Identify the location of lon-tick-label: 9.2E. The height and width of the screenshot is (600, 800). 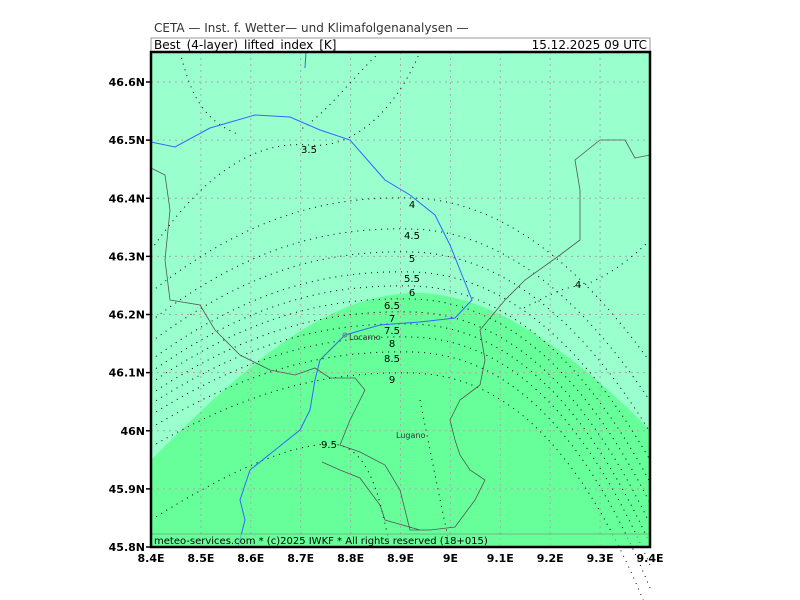
(550, 558).